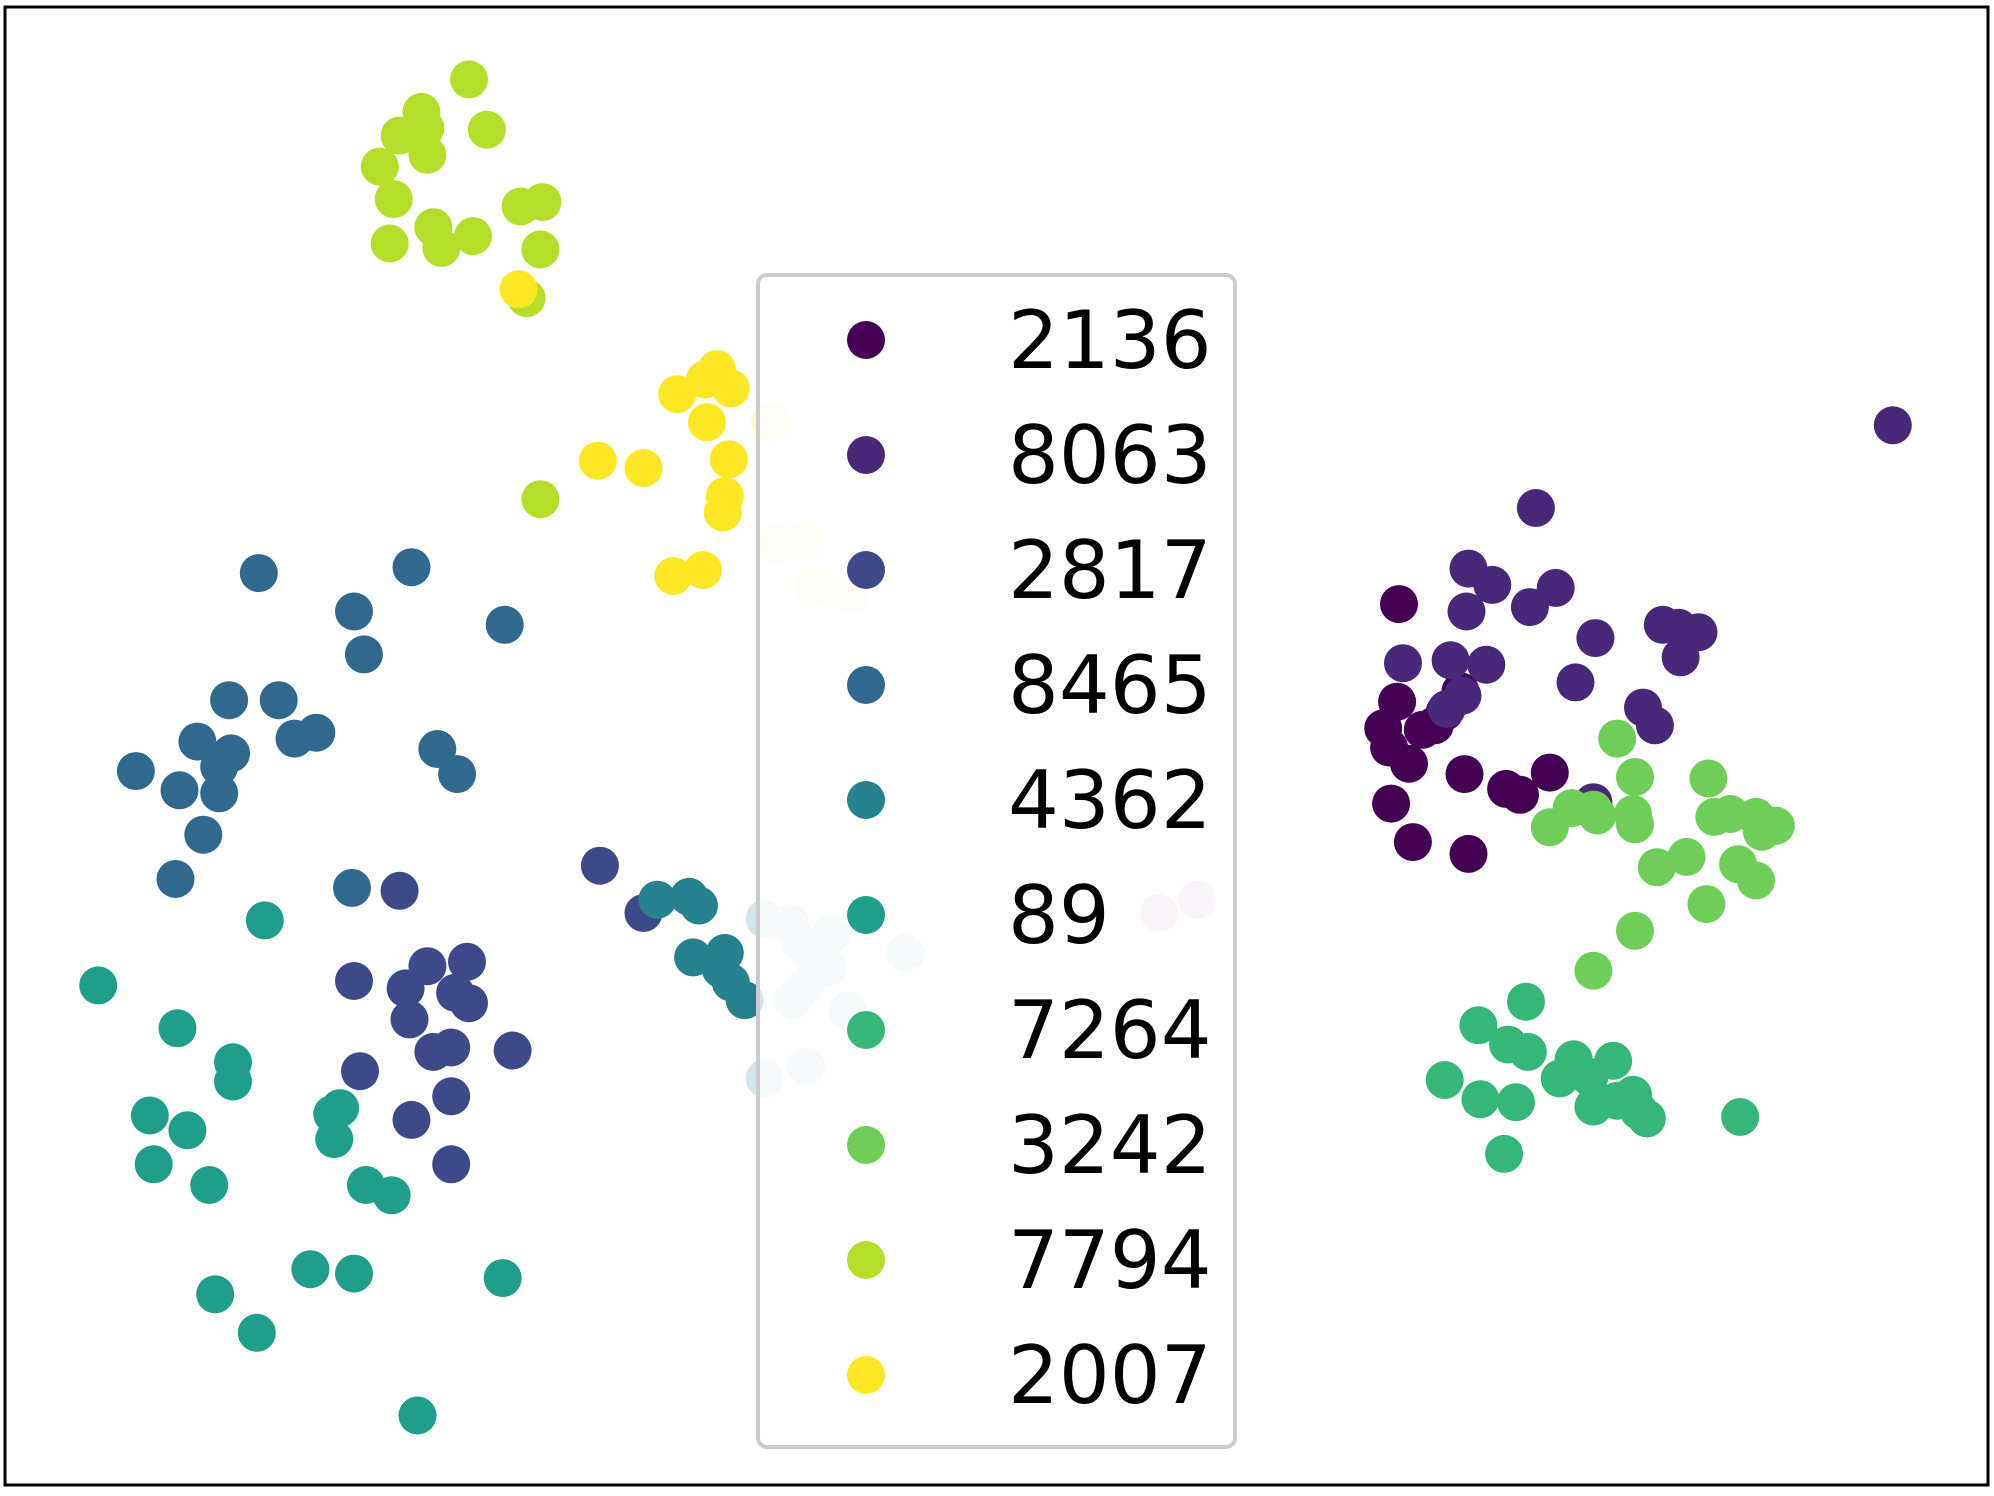 This screenshot has width=1994, height=1496. Describe the element at coordinates (866, 1375) in the screenshot. I see `legend-marker-2007` at that location.